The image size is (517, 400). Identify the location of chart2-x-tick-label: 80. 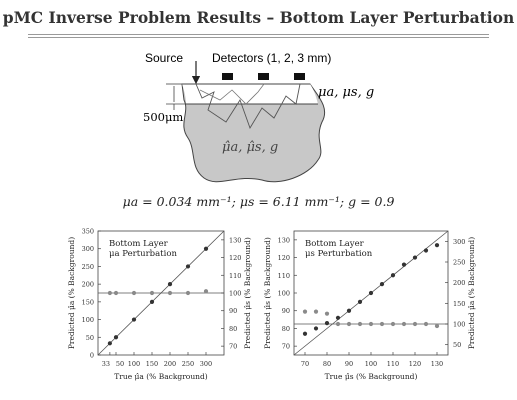
(327, 364).